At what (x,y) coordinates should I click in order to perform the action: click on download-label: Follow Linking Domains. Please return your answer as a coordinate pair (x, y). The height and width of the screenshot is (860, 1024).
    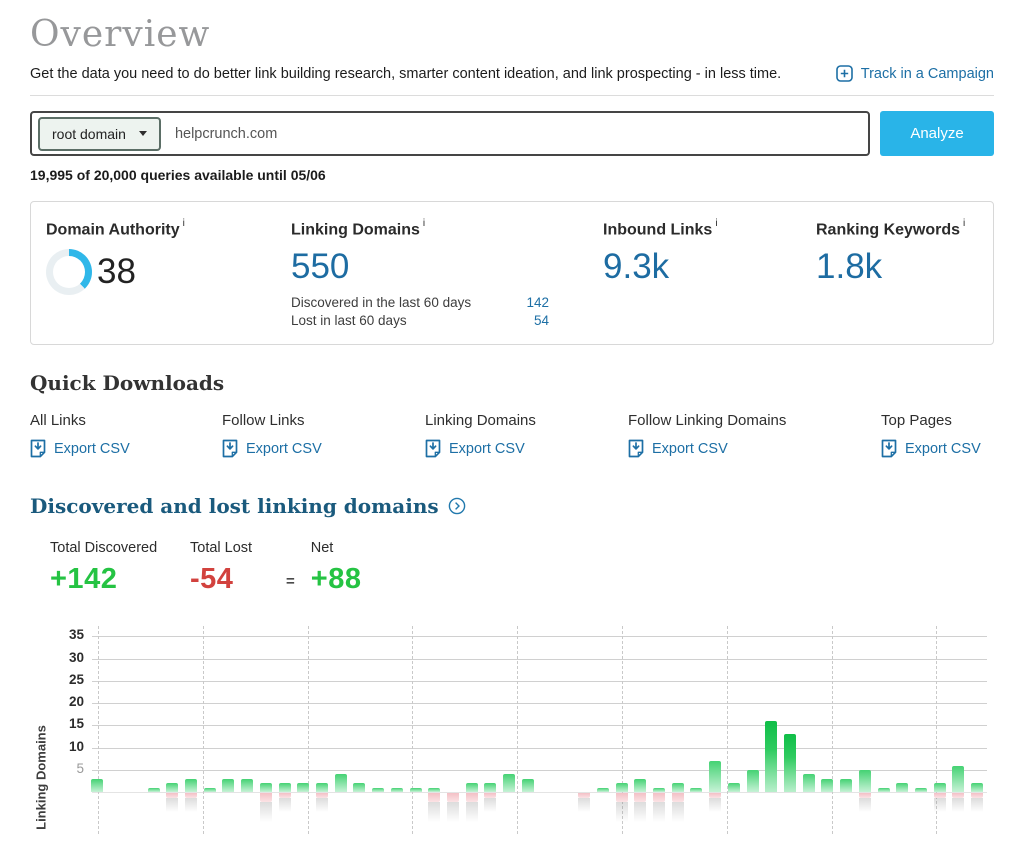
    Looking at the image, I should click on (707, 421).